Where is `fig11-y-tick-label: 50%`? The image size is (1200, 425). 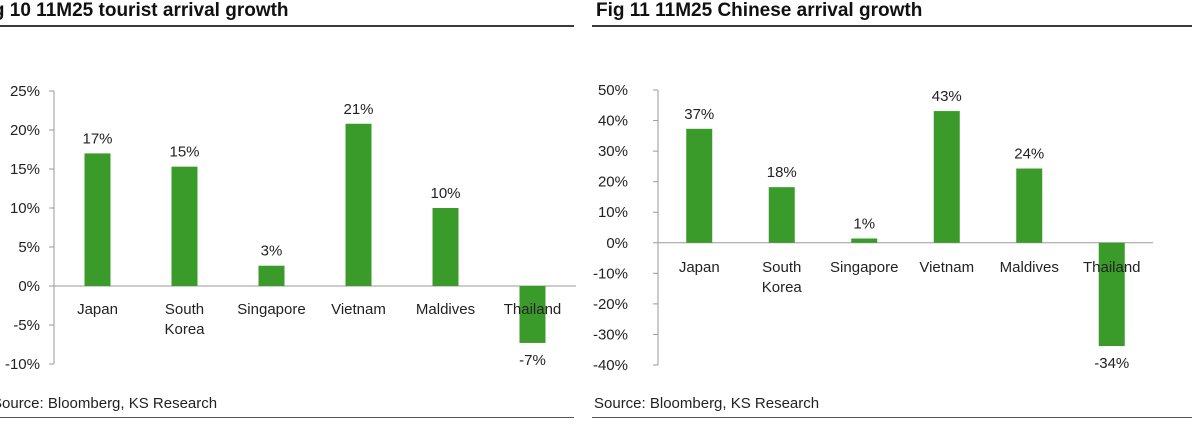 fig11-y-tick-label: 50% is located at coordinates (613, 90).